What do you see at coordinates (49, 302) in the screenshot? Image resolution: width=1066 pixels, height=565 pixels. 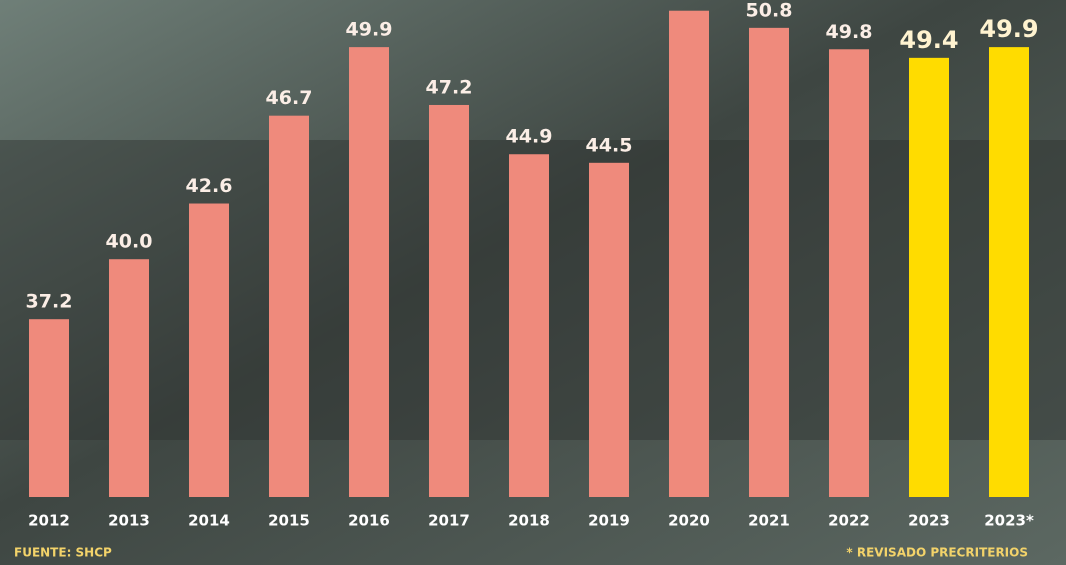 I see `value-label: 37.2` at bounding box center [49, 302].